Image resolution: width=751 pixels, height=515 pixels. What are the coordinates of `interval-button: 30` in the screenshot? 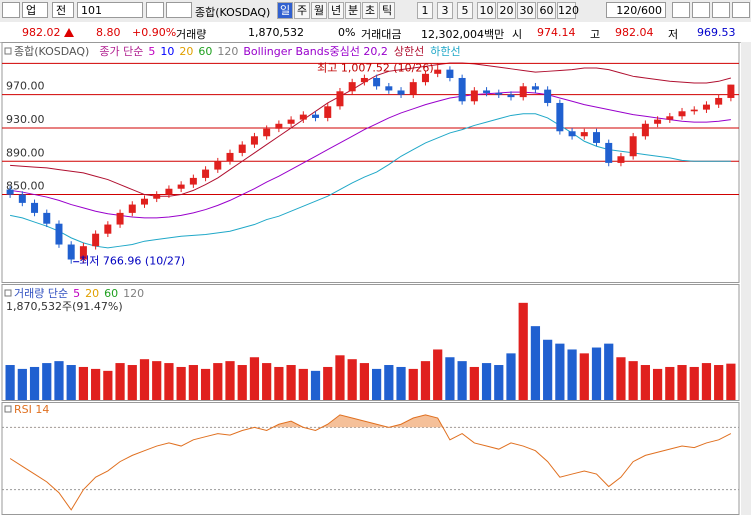 It's located at (526, 10).